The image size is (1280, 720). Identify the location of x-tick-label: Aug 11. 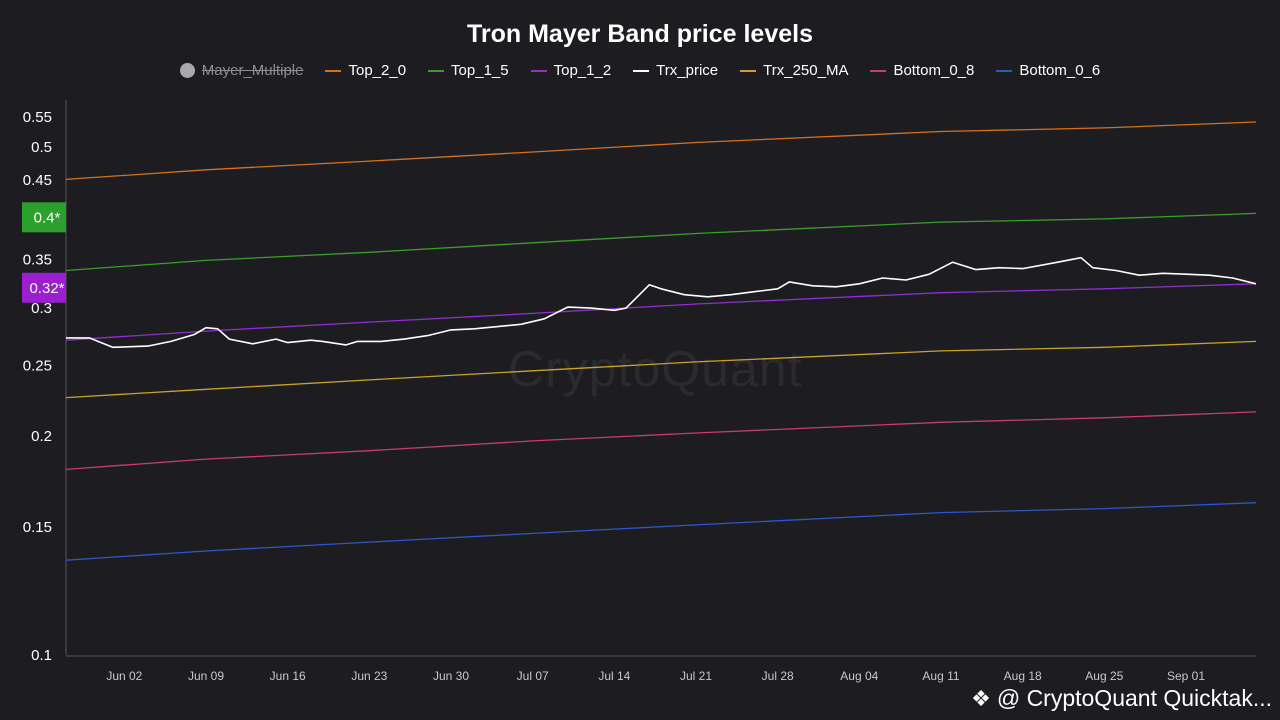
(940, 676).